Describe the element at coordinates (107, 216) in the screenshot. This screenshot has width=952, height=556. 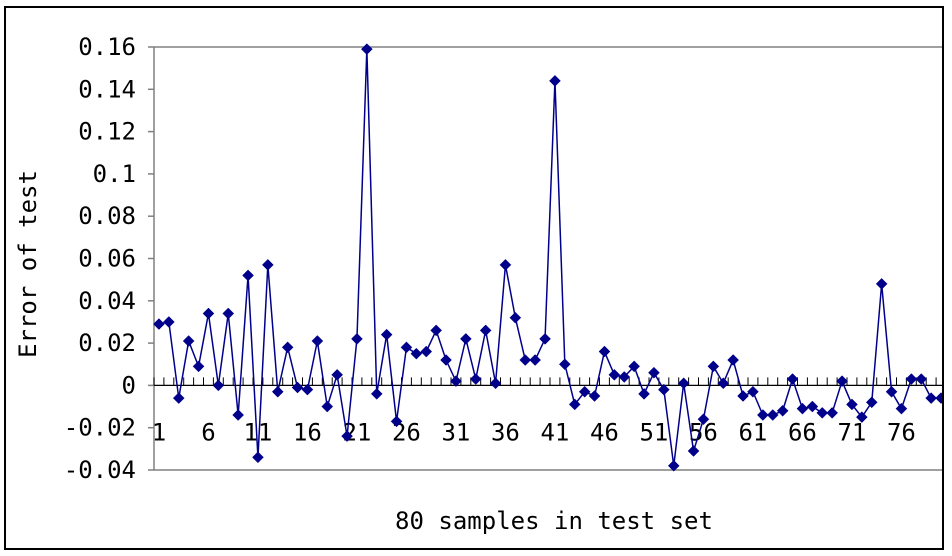
I see `y-tick-label: 0.08` at that location.